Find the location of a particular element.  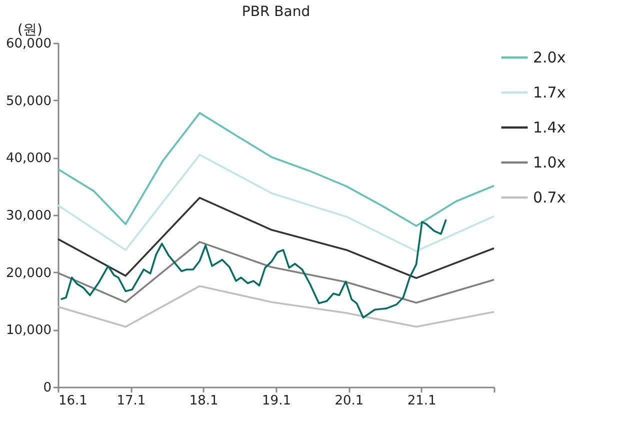

y-tick-label: 20,000 is located at coordinates (29, 273).